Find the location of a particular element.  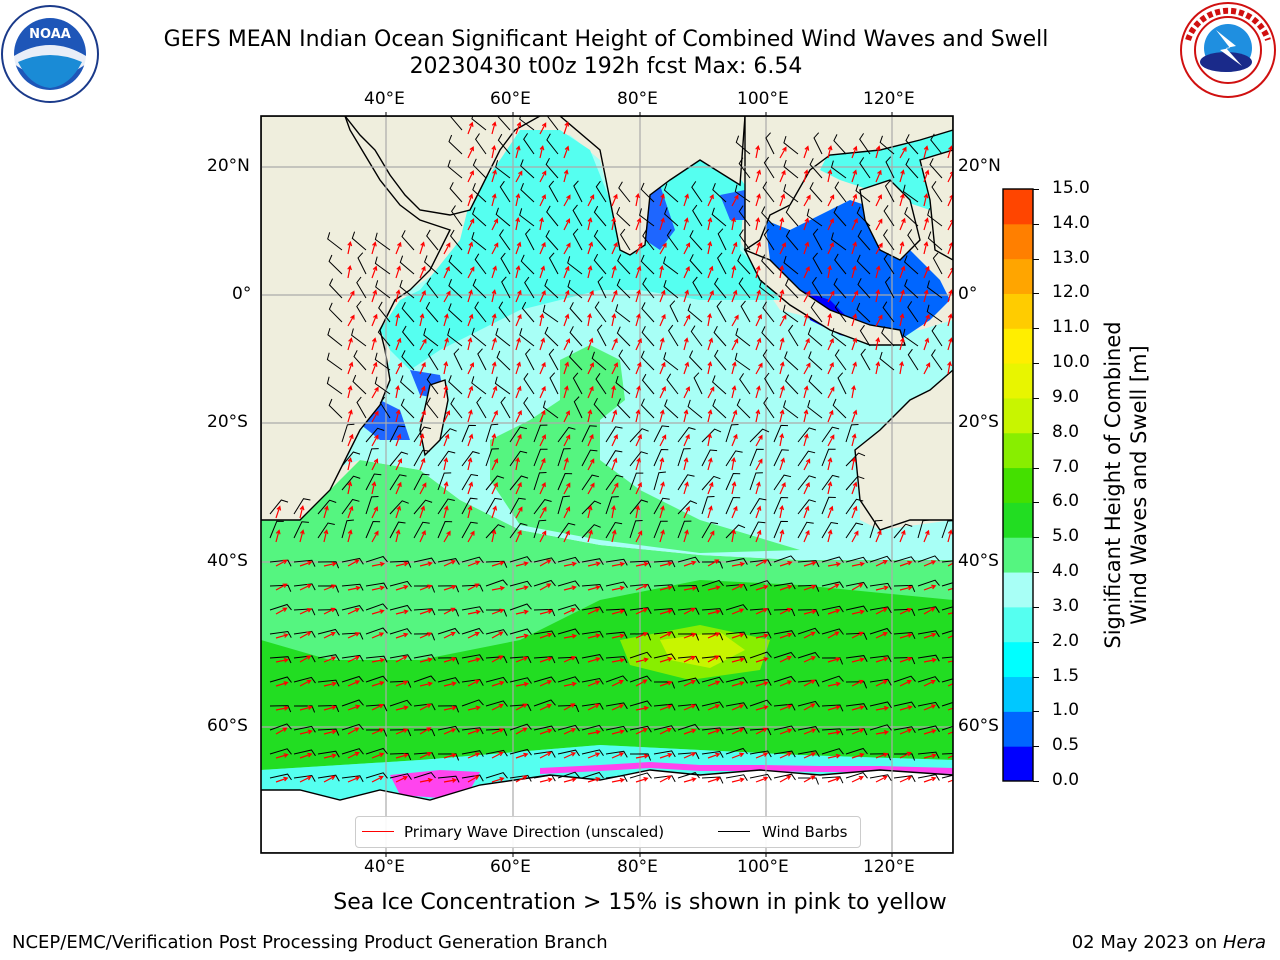

noaa-logo: NOAA is located at coordinates (50, 54).